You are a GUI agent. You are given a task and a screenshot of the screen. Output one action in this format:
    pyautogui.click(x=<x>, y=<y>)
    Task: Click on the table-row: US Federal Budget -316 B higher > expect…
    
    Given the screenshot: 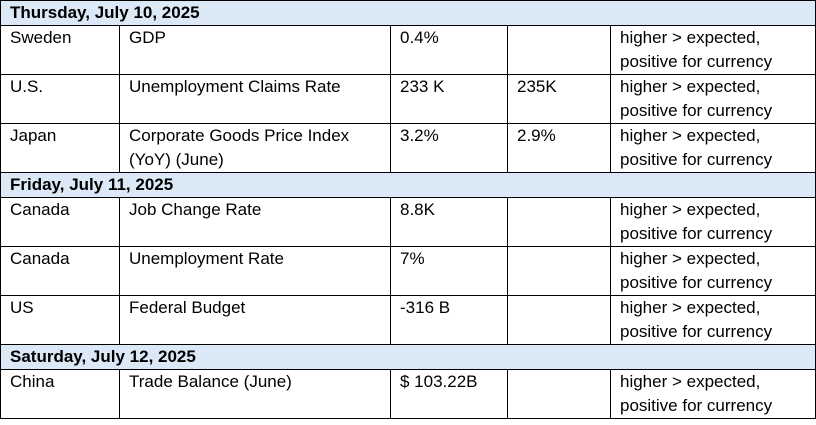 What is the action you would take?
    pyautogui.click(x=408, y=320)
    